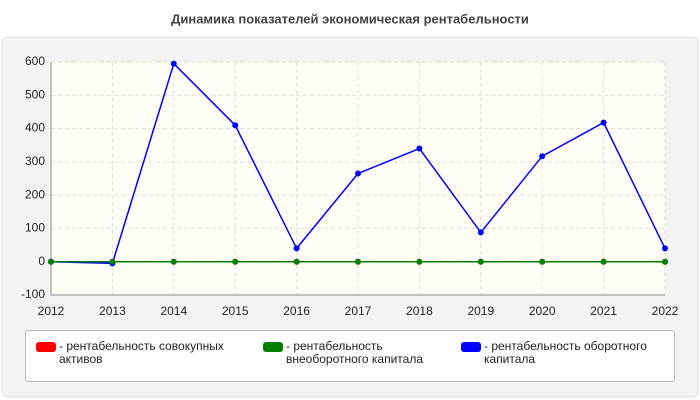 This screenshot has height=400, width=700. I want to click on x-tick-label: 2019, so click(480, 311).